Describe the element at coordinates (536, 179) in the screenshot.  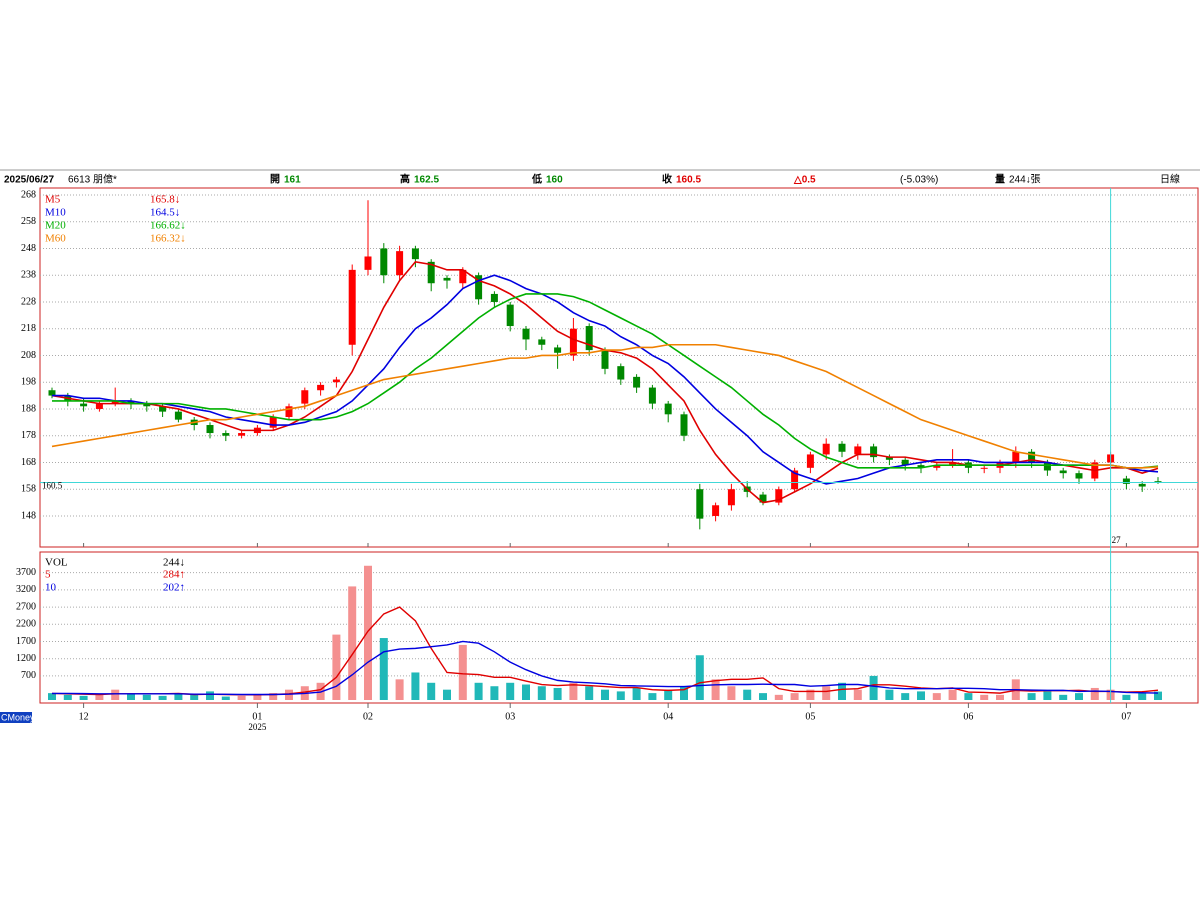
I see `low-label: 低` at that location.